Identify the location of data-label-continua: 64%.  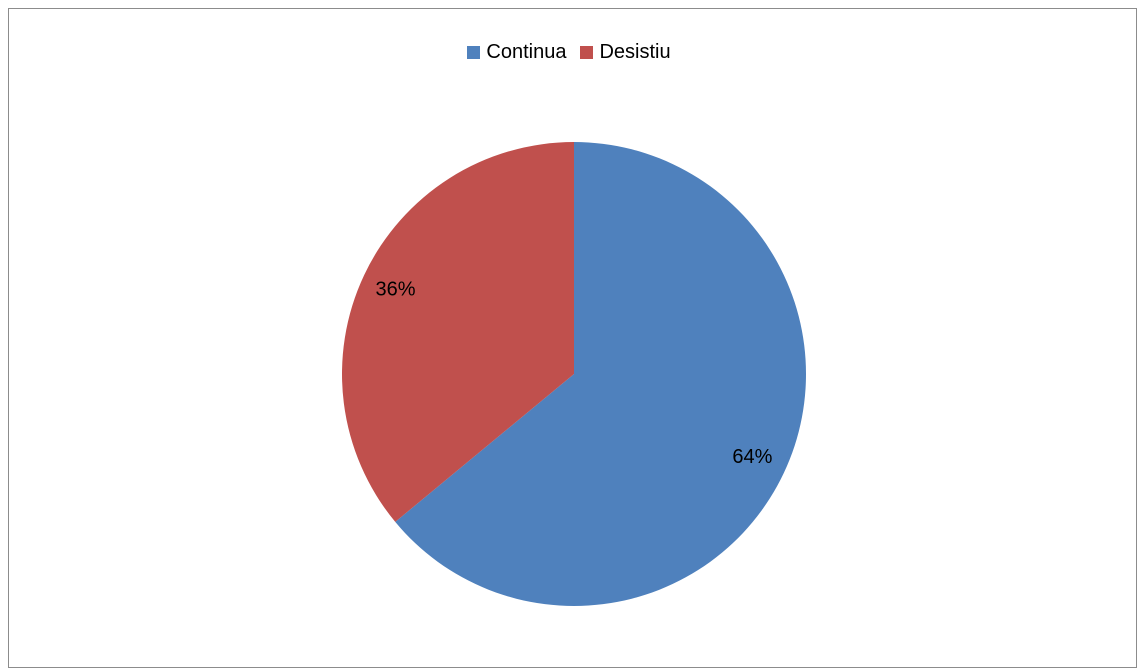
(752, 457).